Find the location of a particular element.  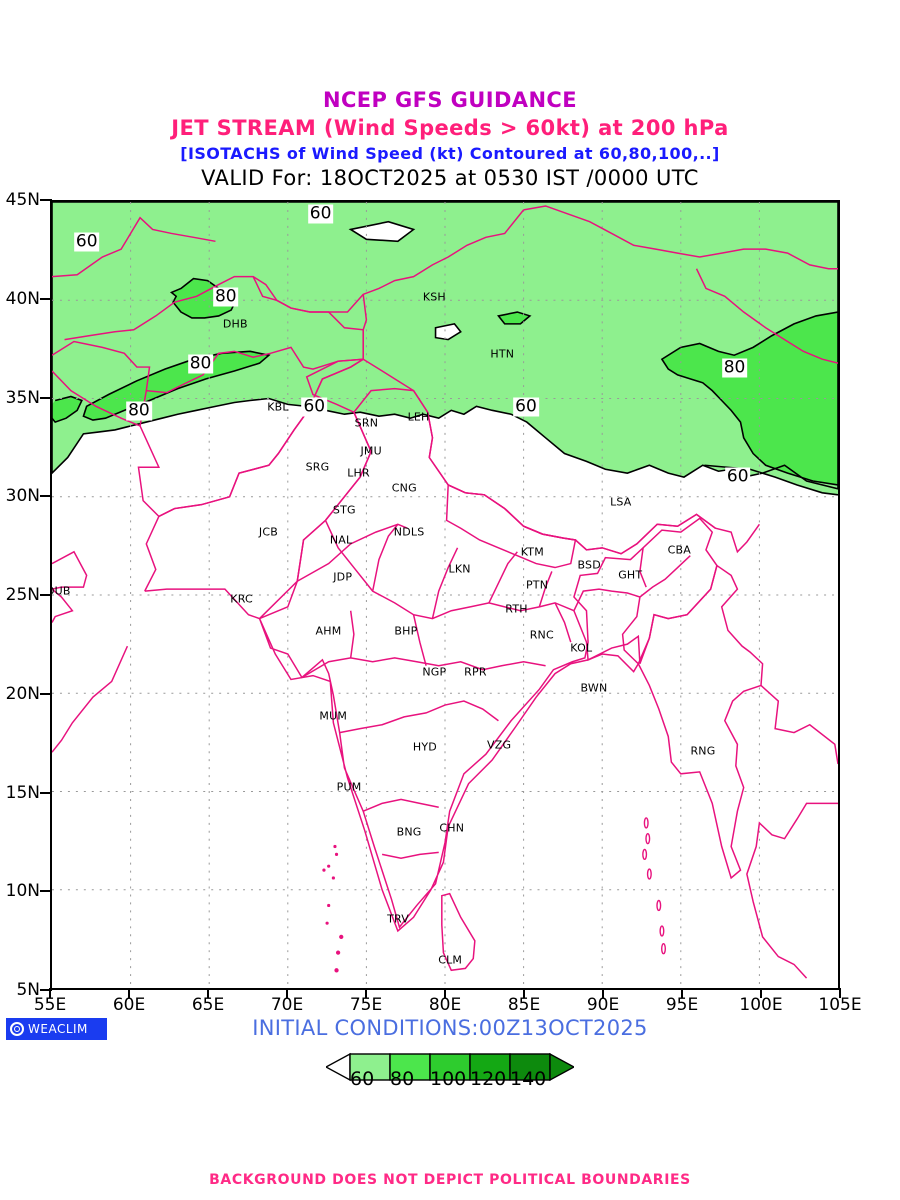

lon-tick-label-90E: 90E is located at coordinates (603, 1005).